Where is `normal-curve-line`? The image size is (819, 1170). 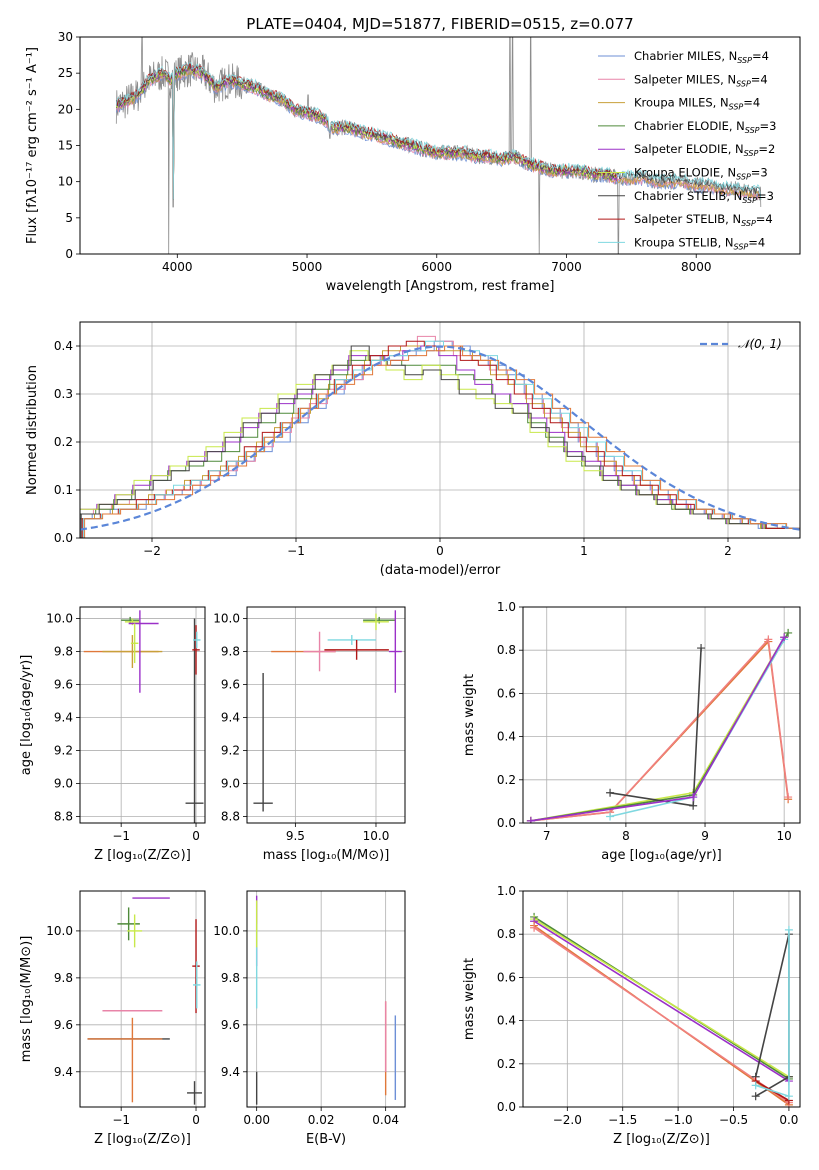 normal-curve-line is located at coordinates (440, 438).